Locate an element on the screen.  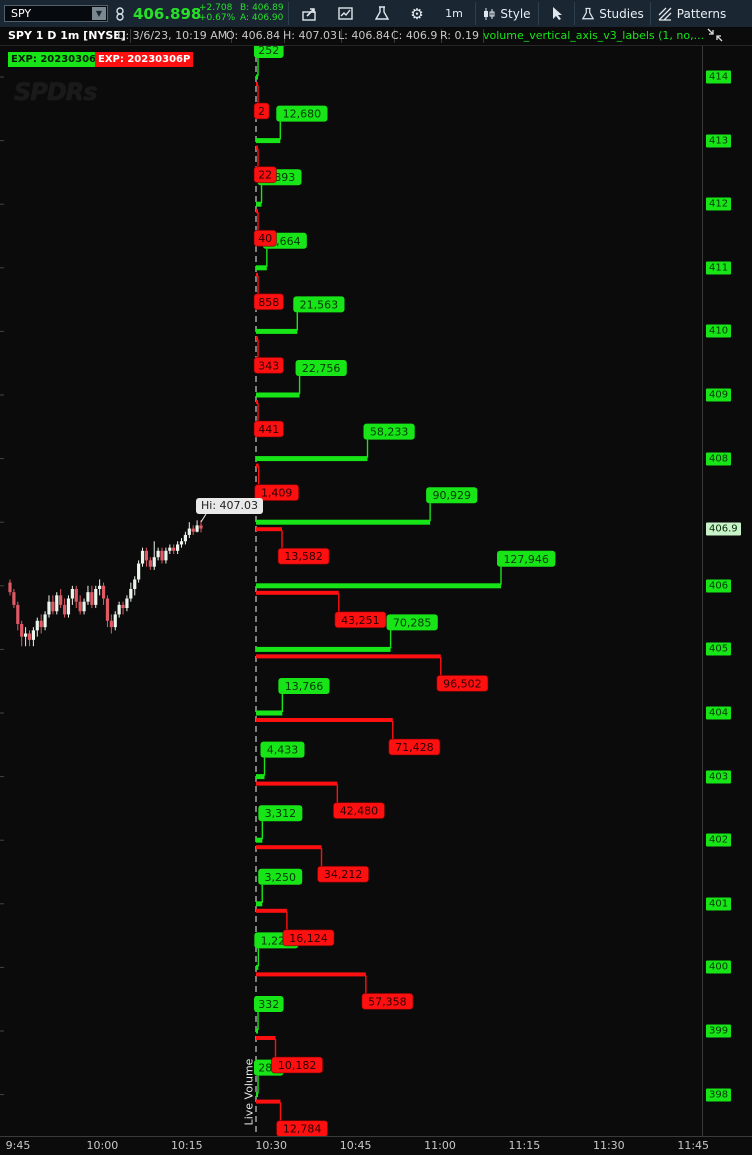
svg-text: 34,212 is located at coordinates (343, 874).